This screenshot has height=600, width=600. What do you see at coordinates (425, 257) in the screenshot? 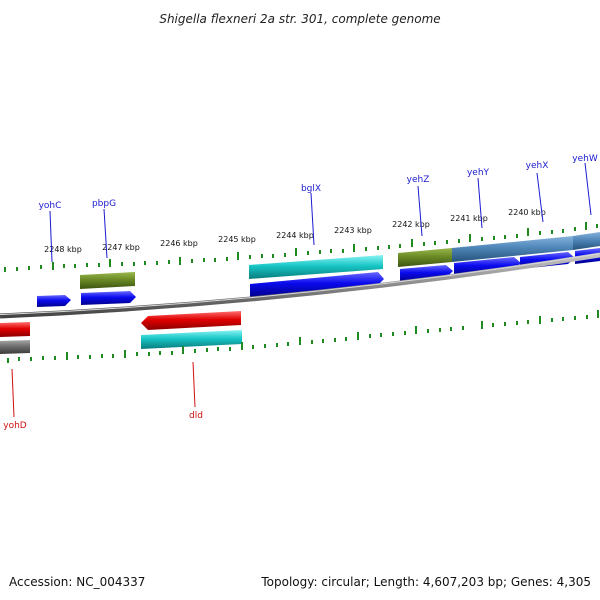
I see `feature-yehZ` at bounding box center [425, 257].